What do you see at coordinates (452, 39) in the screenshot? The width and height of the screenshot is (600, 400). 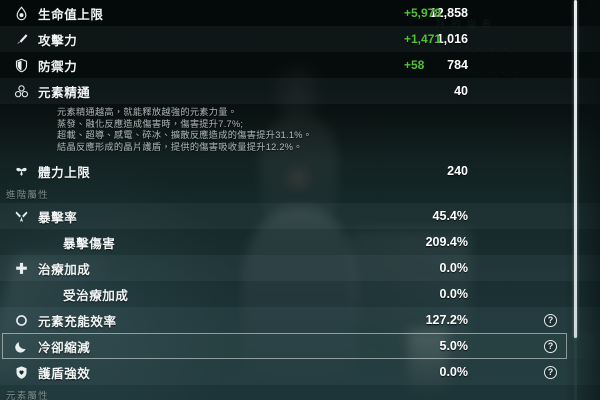 I see `attribute-value: 1,016` at bounding box center [452, 39].